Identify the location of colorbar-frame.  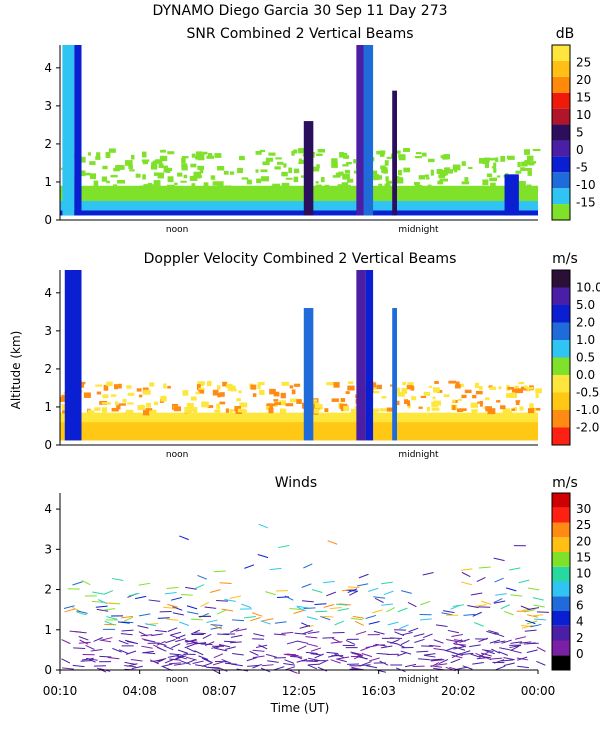
(561, 581).